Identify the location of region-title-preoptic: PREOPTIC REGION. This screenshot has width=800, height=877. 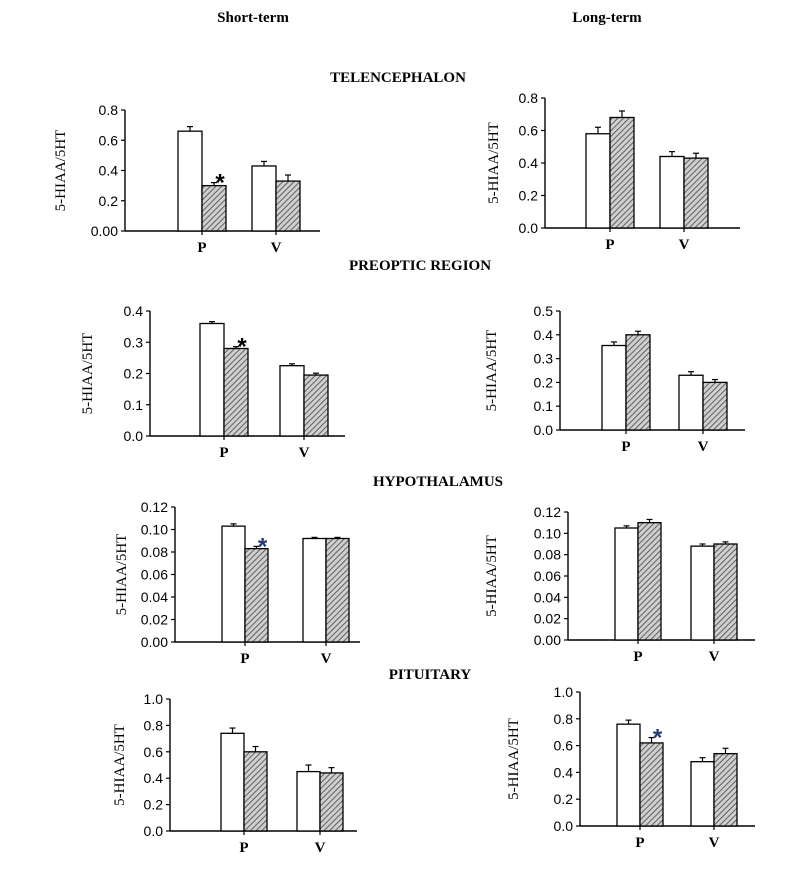
(420, 266).